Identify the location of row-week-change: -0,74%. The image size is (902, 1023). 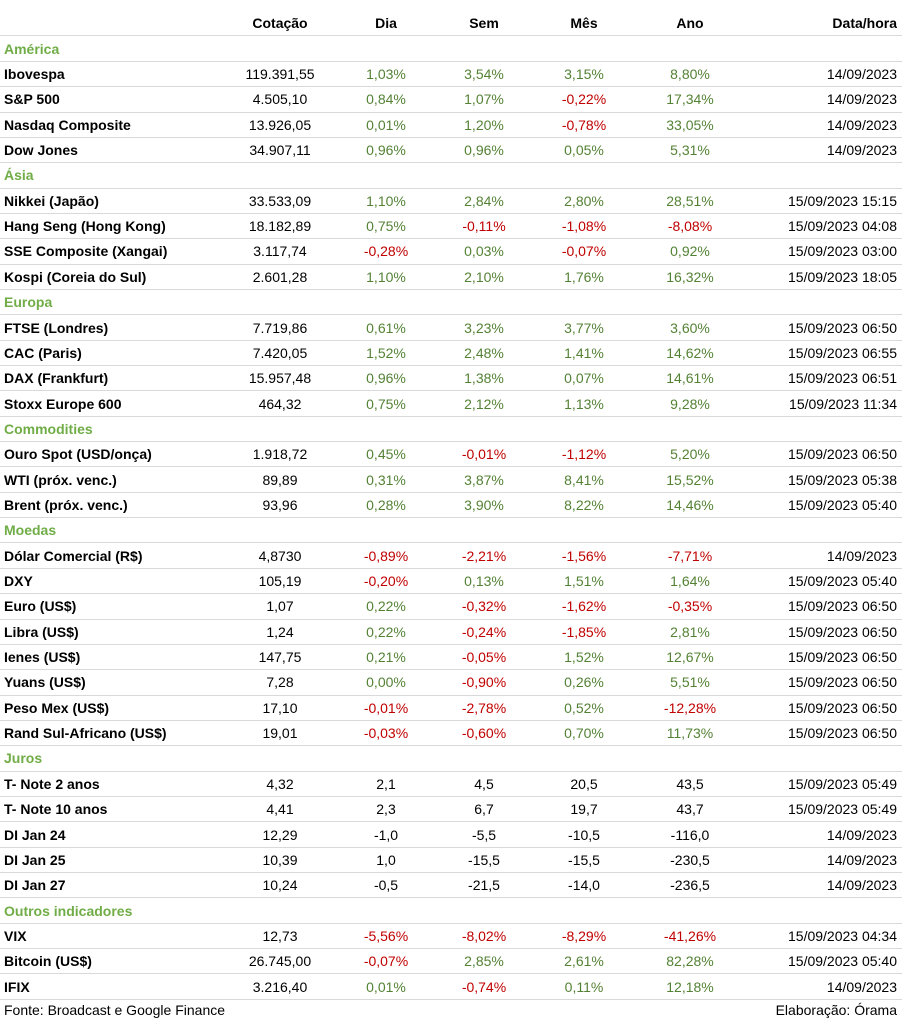
(484, 986).